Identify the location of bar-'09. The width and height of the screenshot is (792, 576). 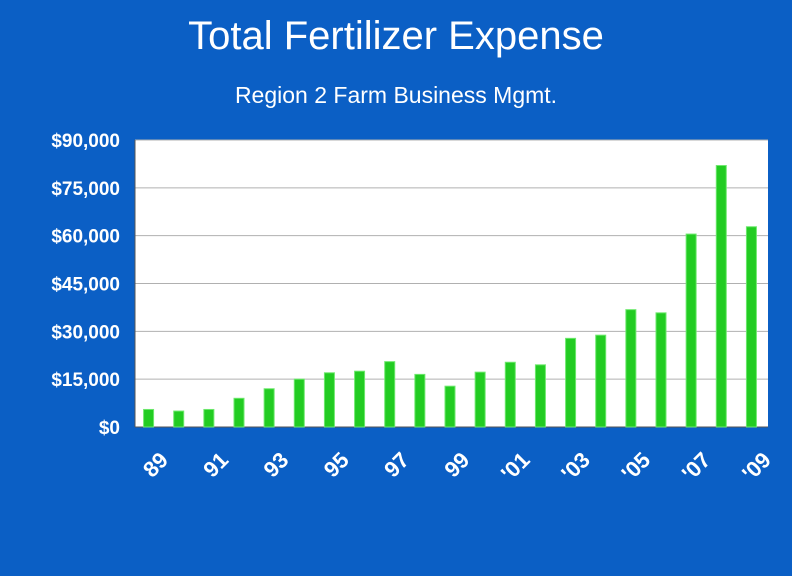
(751, 327).